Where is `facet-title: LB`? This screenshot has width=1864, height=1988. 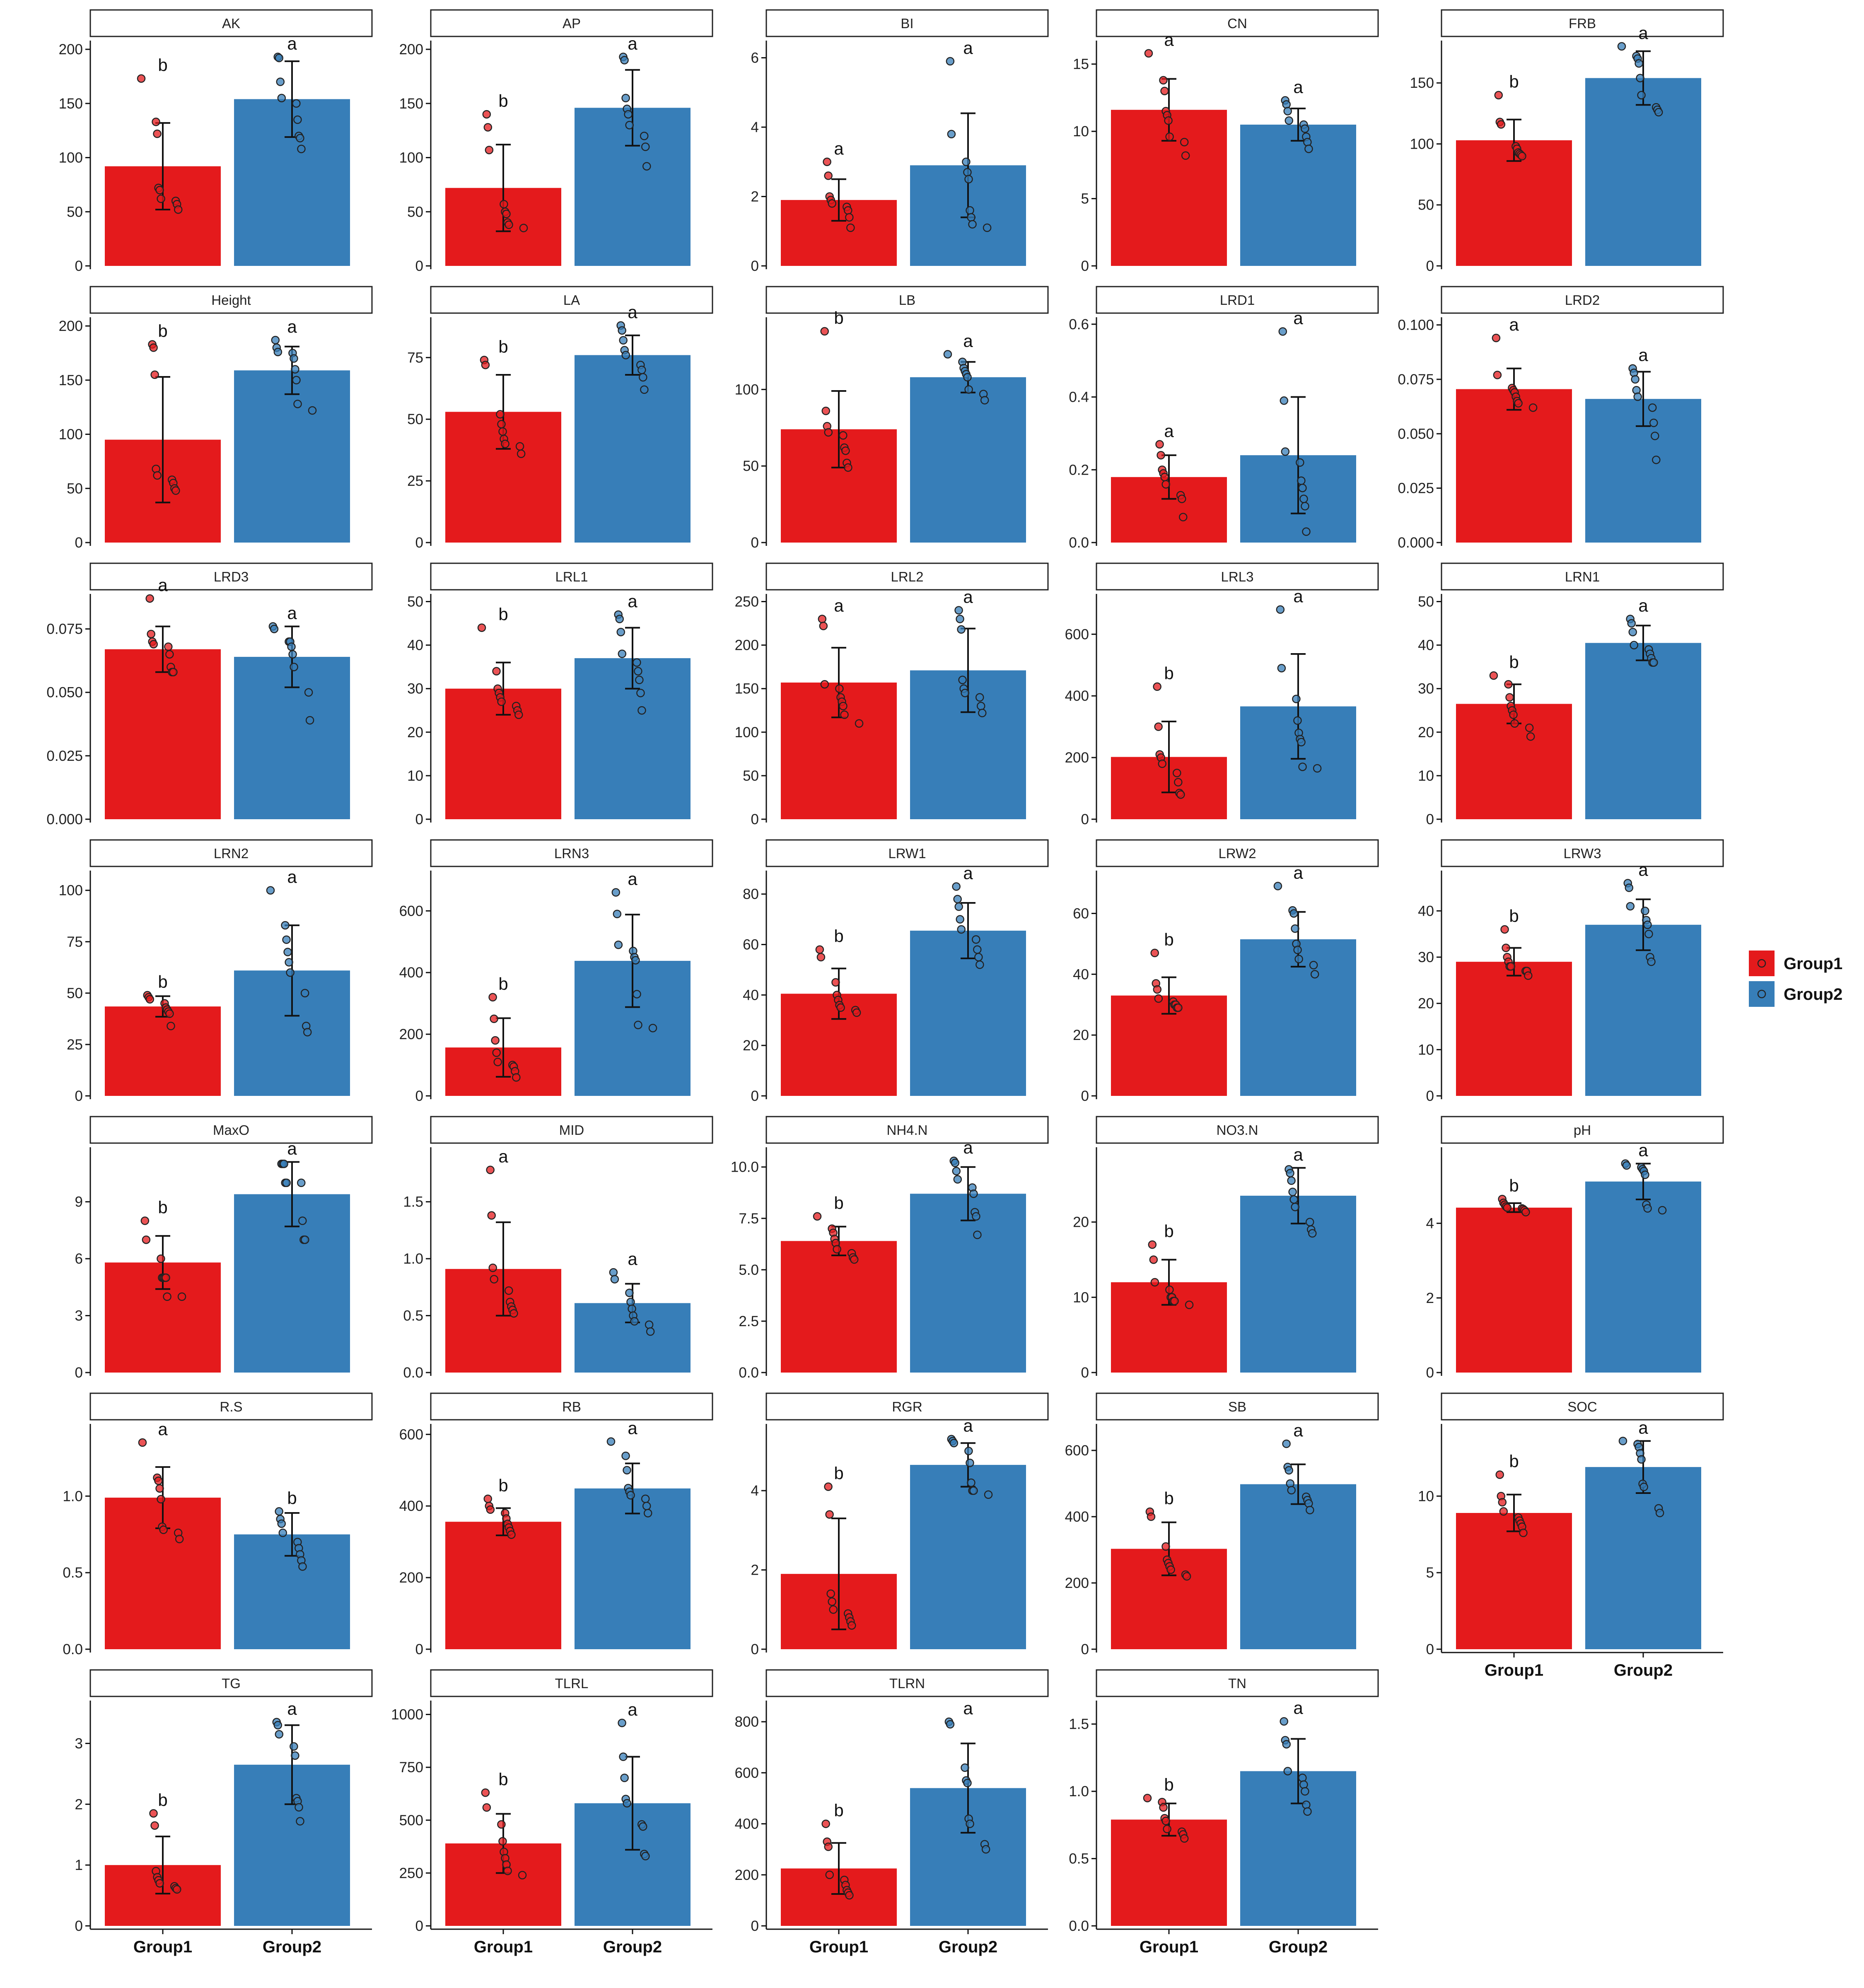
facet-title: LB is located at coordinates (907, 300).